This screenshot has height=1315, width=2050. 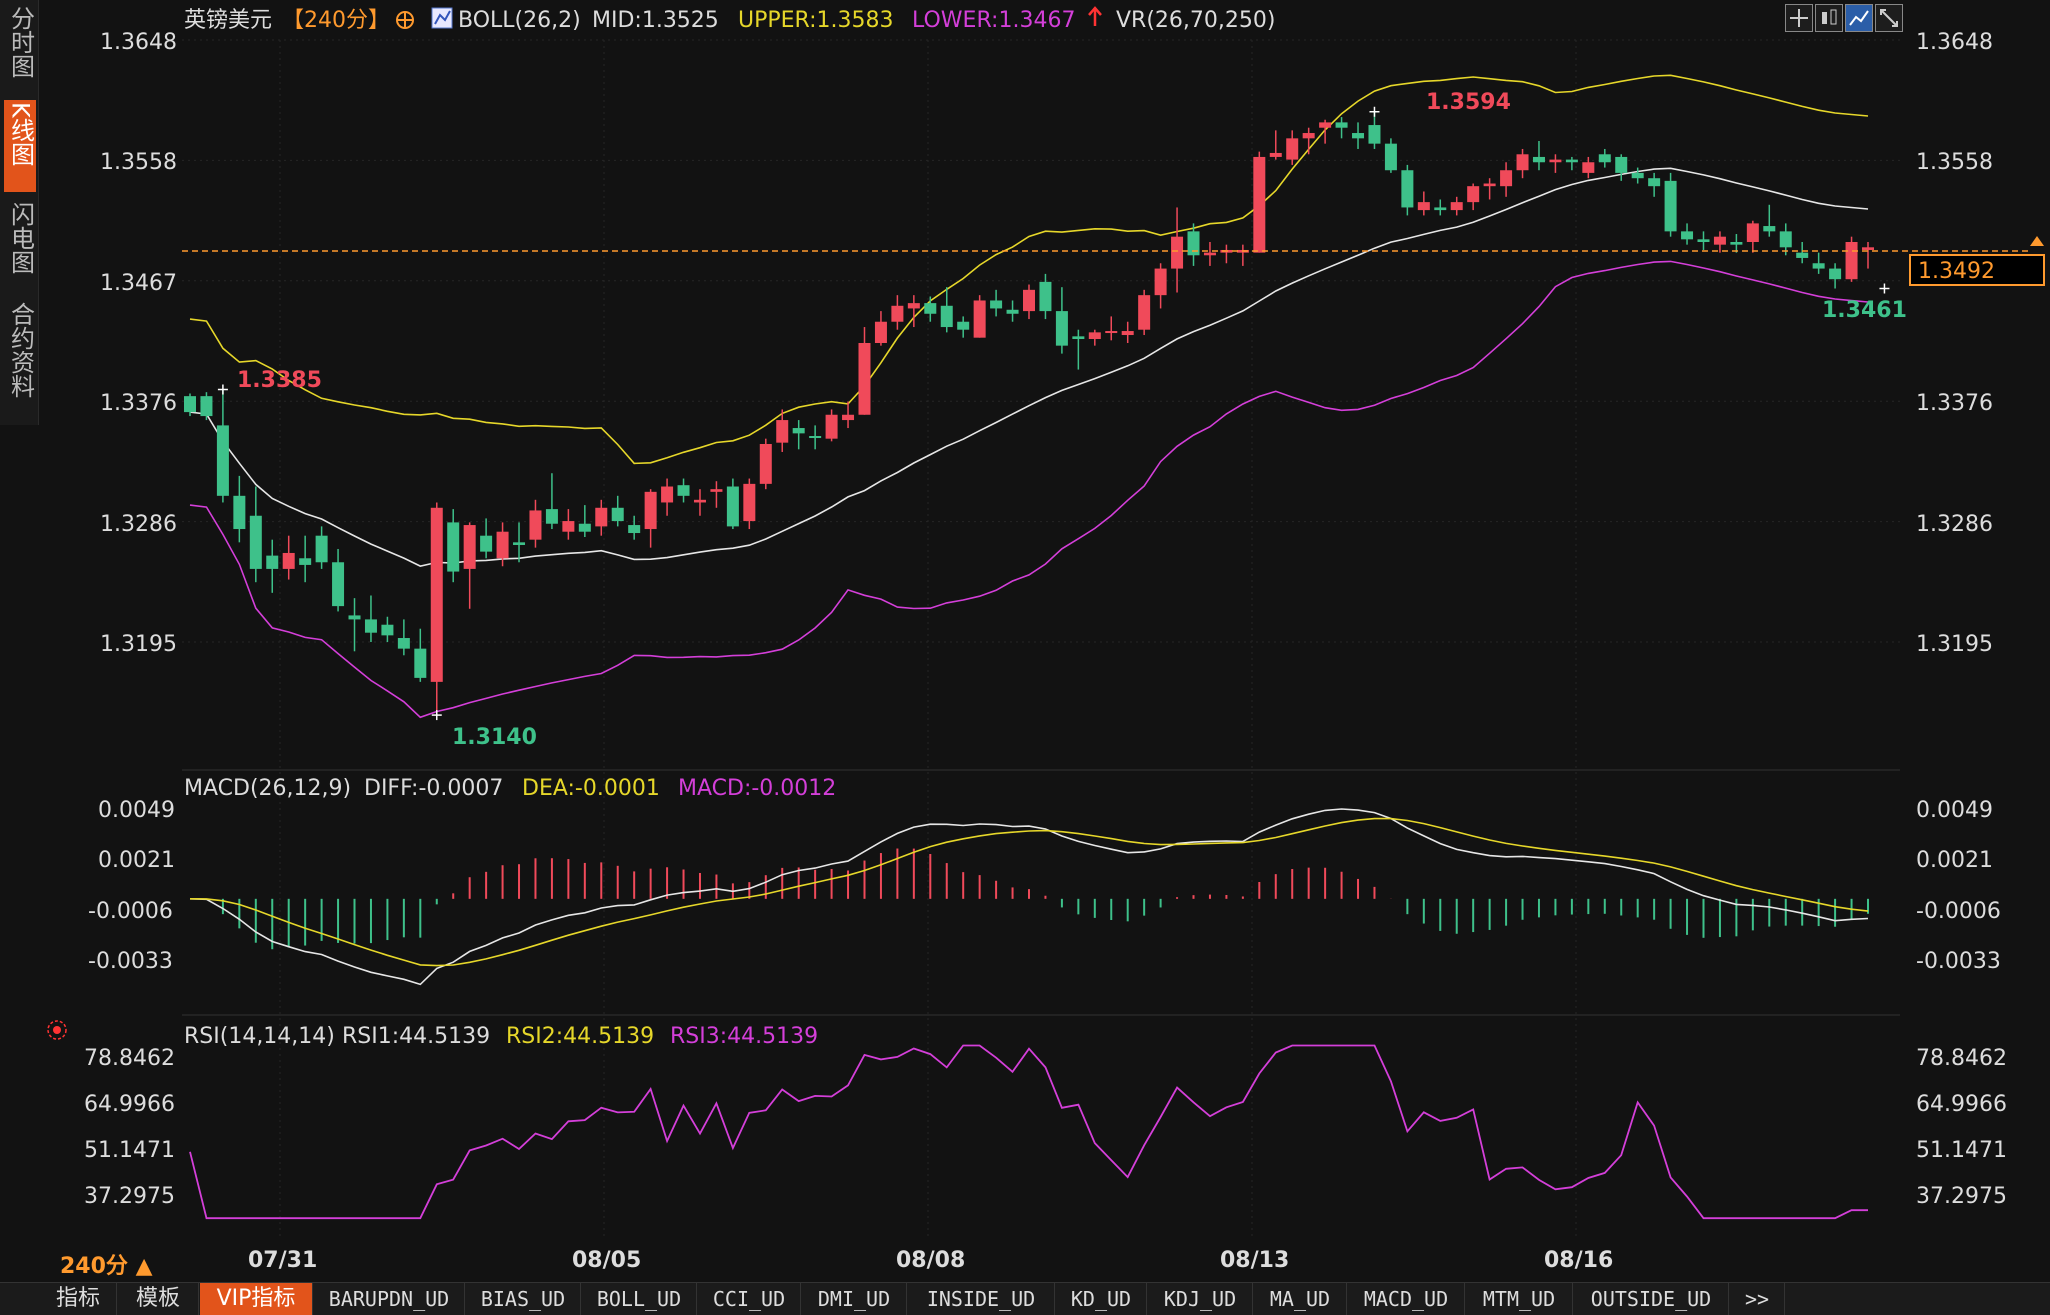 I want to click on rsi-plot, so click(x=1028, y=1132).